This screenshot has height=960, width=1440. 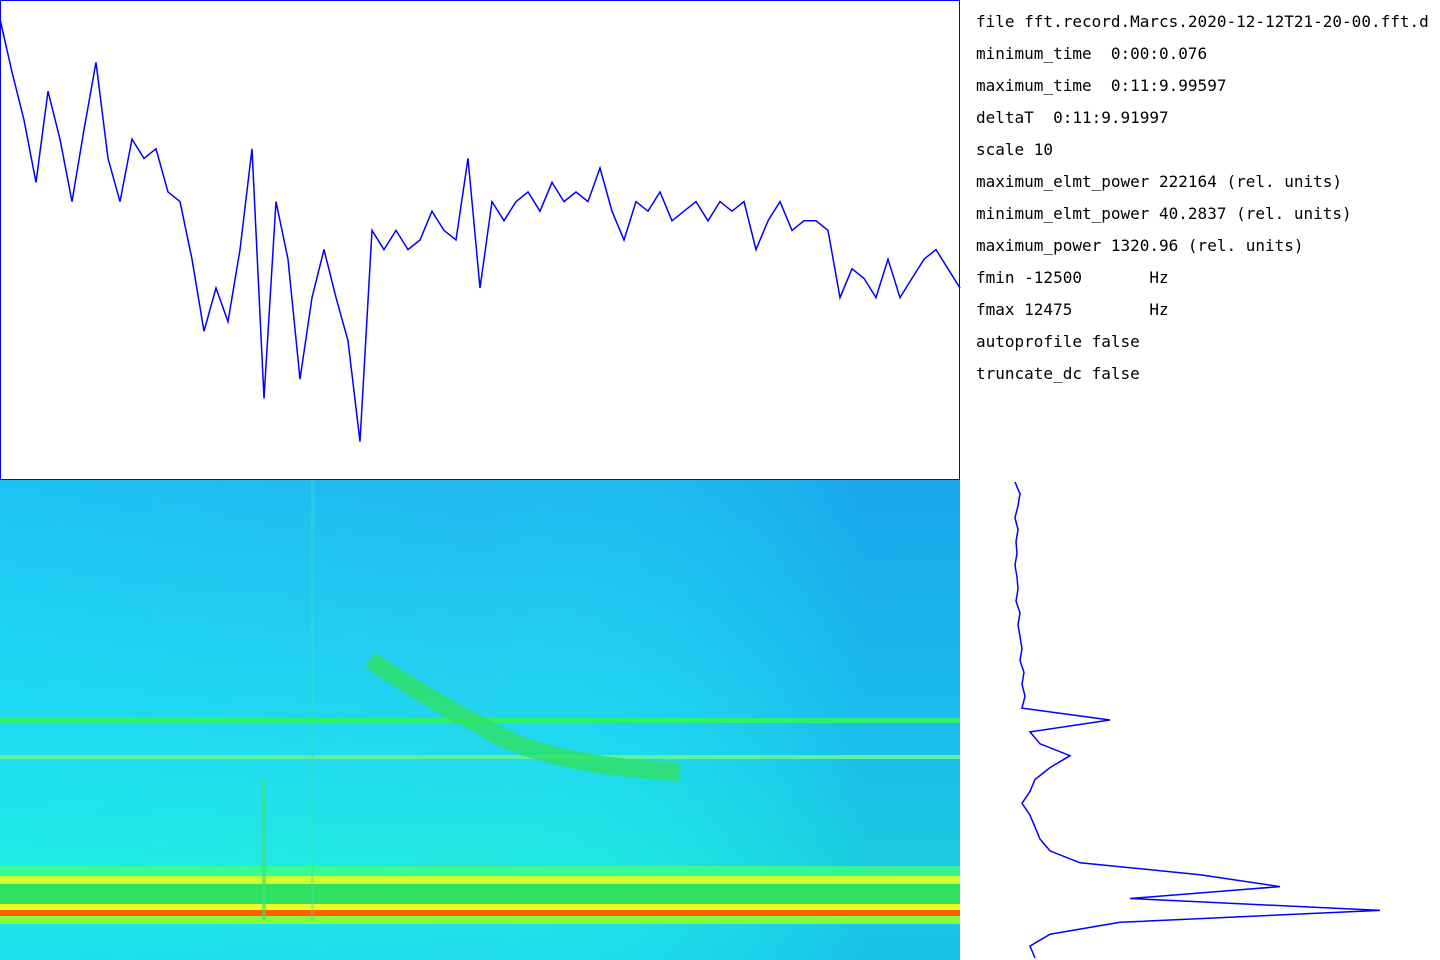 I want to click on info-line: autoprofile false, so click(x=1058, y=341).